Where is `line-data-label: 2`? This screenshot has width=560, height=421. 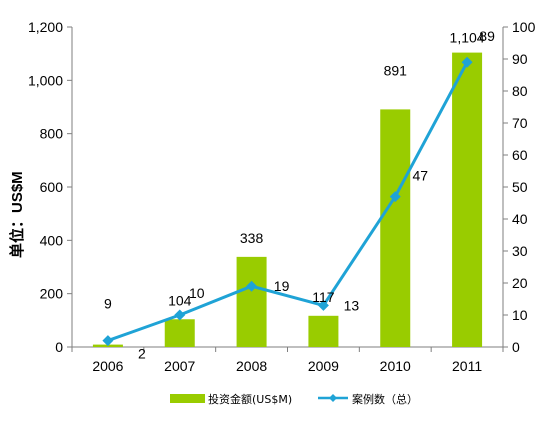 line-data-label: 2 is located at coordinates (142, 354).